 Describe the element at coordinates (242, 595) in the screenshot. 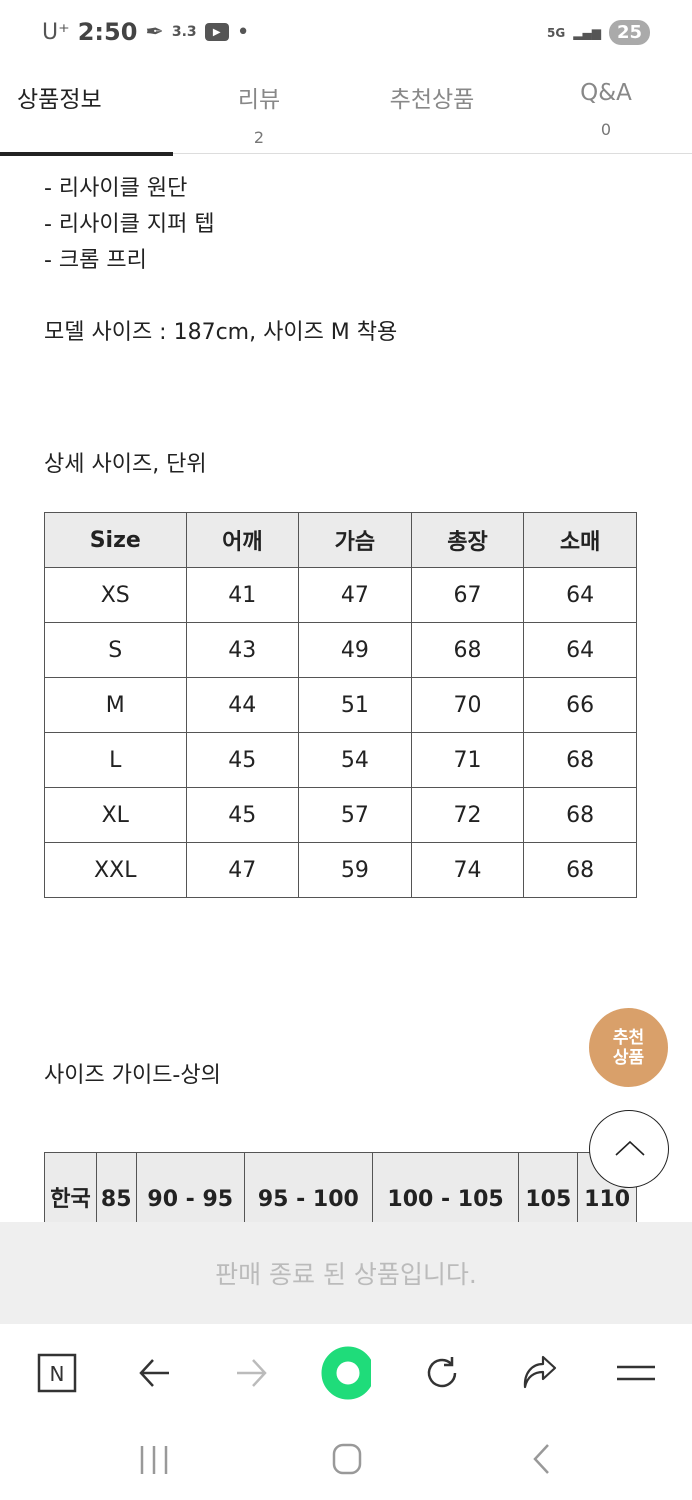

I see `table-cell: 41` at that location.